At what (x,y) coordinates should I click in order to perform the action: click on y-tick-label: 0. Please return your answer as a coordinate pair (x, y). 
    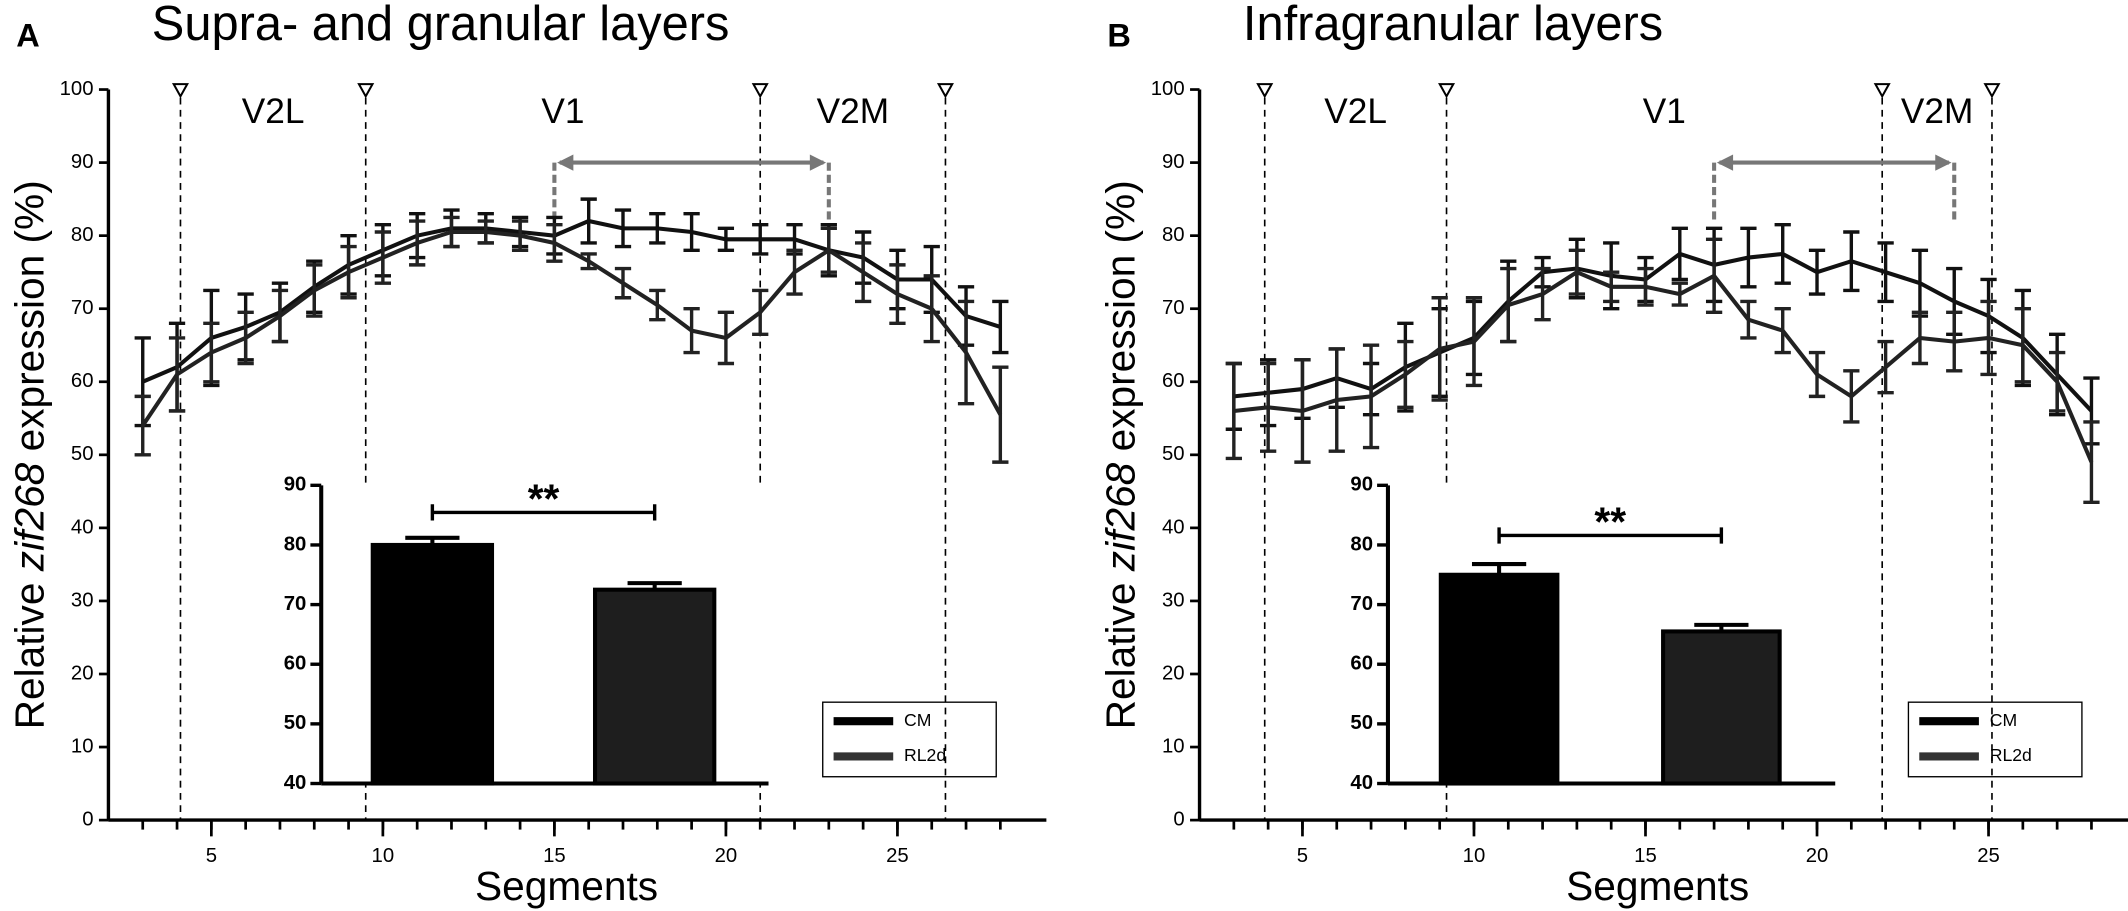
    Looking at the image, I should click on (87, 819).